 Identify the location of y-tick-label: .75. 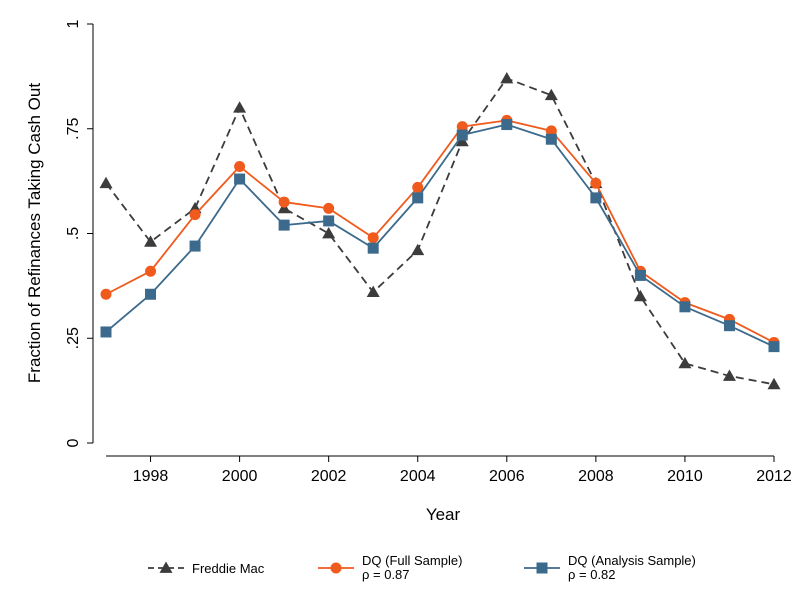
(73, 129).